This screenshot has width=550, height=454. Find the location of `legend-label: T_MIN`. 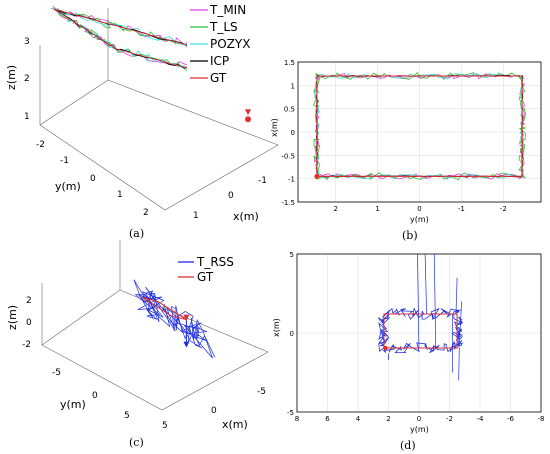

legend-label: T_MIN is located at coordinates (227, 10).